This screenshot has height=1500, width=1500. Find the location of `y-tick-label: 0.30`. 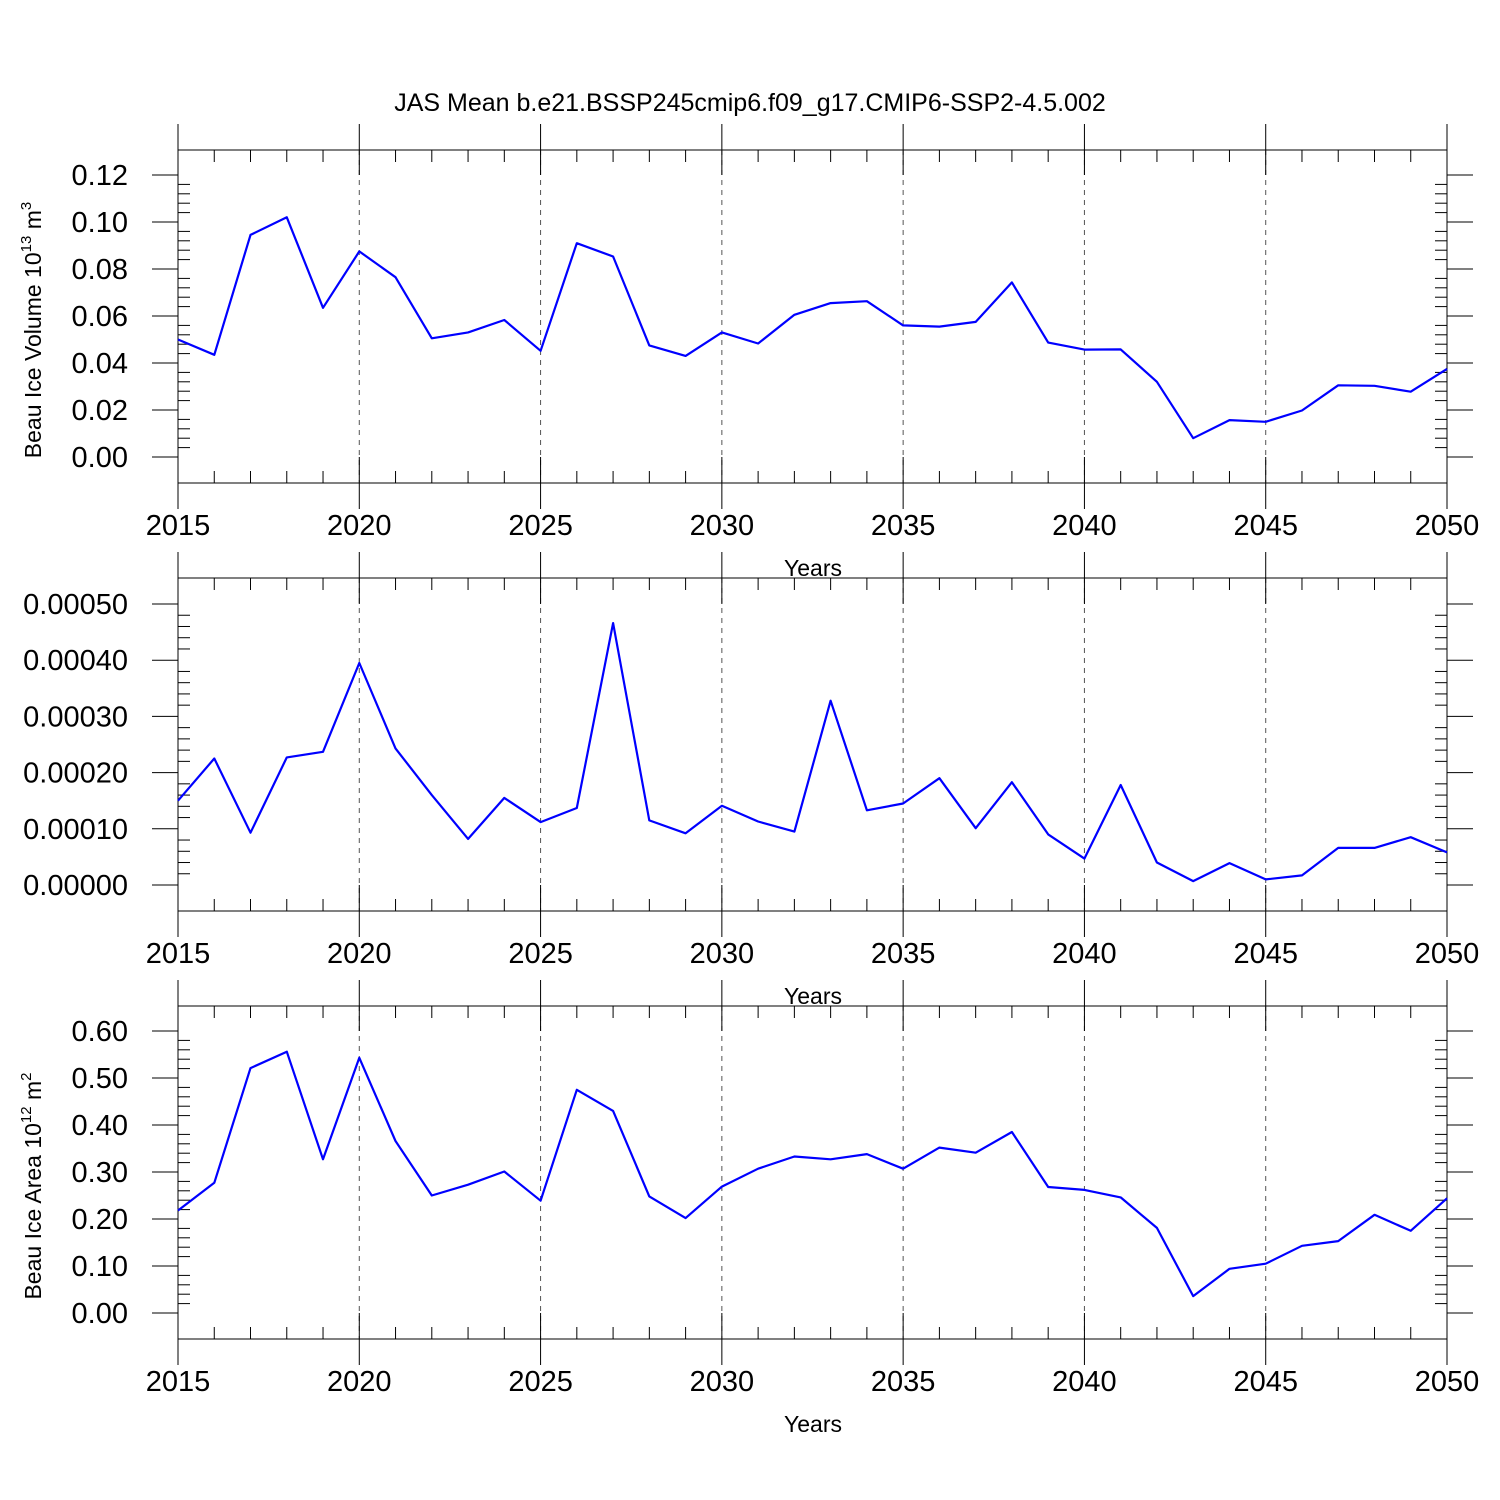

y-tick-label: 0.30 is located at coordinates (100, 1173).